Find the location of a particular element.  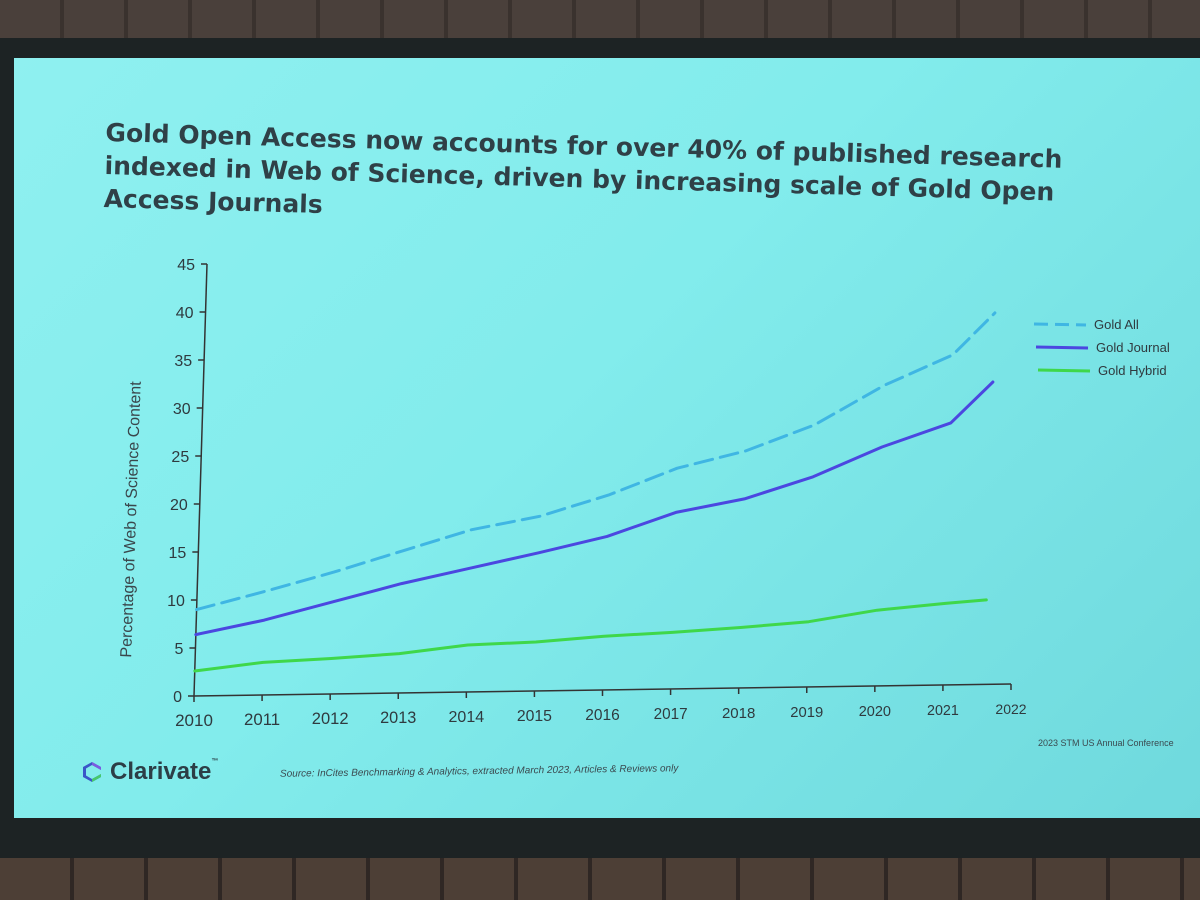

y-tick-label: 45 is located at coordinates (186, 265).